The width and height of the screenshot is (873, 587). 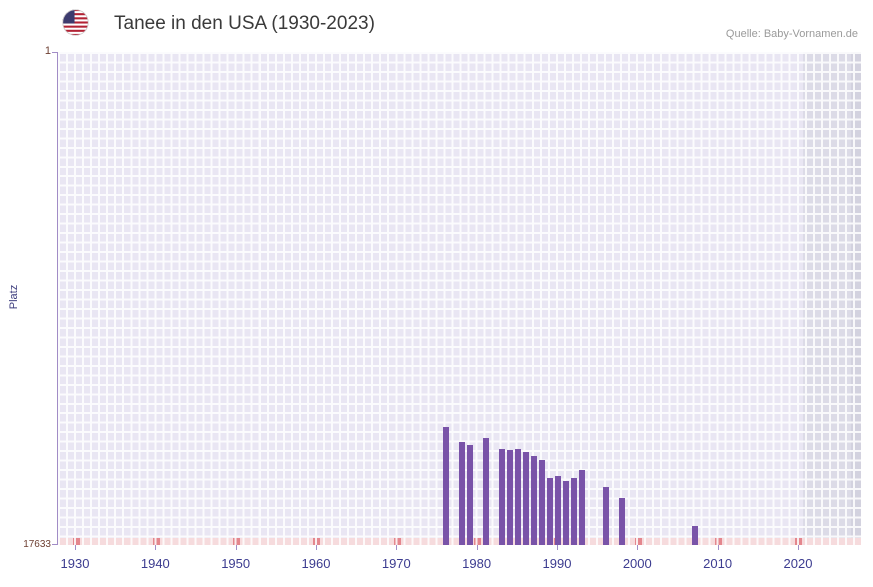 I want to click on bar-1989, so click(x=549, y=511).